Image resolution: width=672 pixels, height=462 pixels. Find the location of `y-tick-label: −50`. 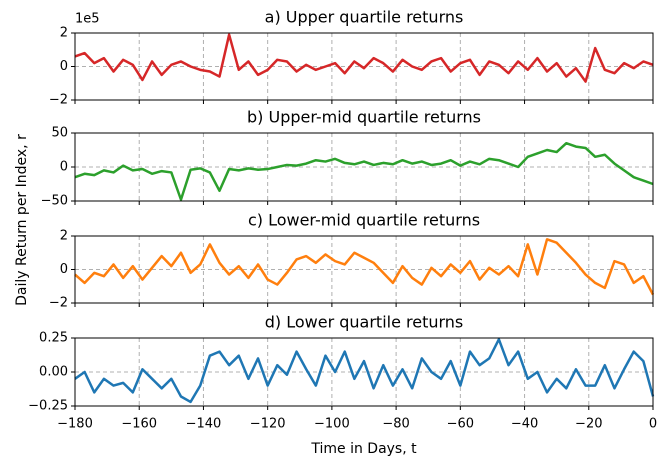

y-tick-label: −50 is located at coordinates (54, 201).